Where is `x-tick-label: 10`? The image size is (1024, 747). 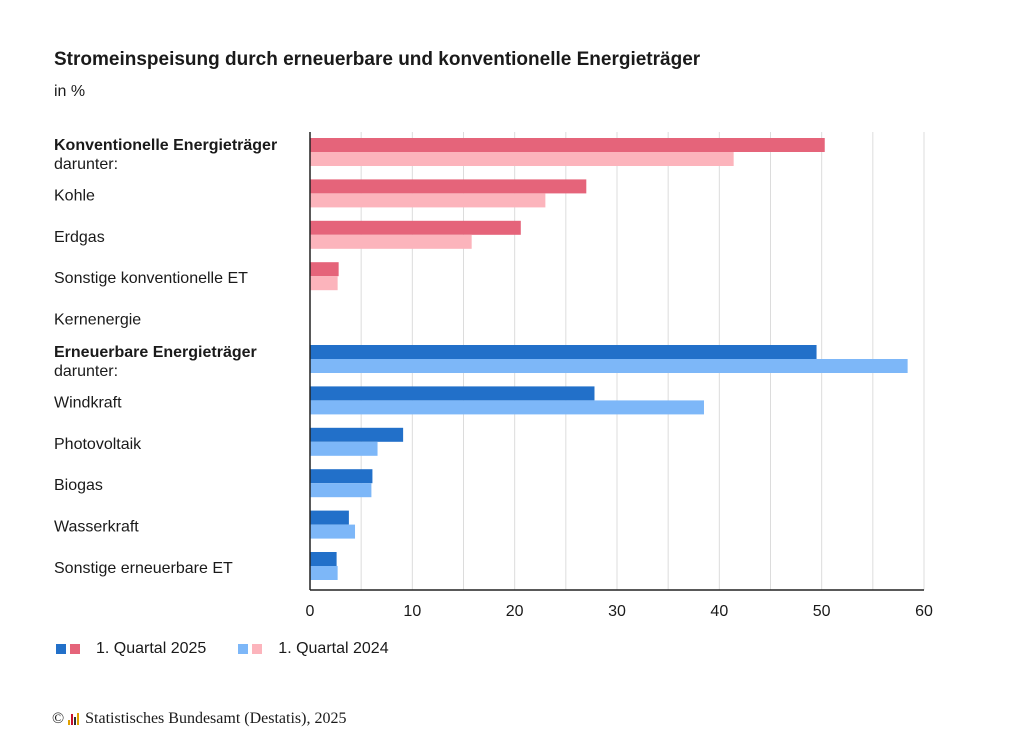 x-tick-label: 10 is located at coordinates (412, 611).